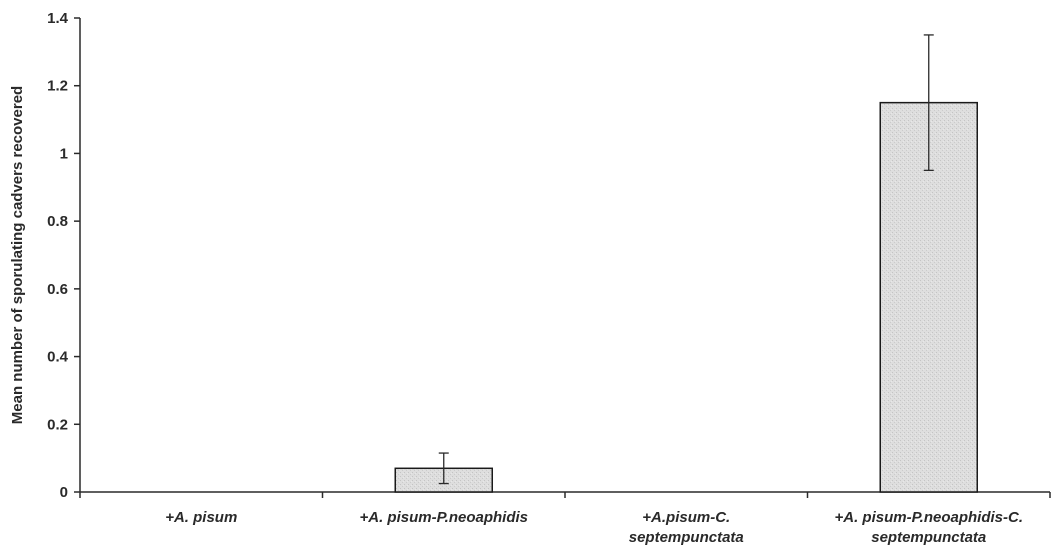 This screenshot has width=1053, height=550. I want to click on y-tick-label: 0.8, so click(57, 221).